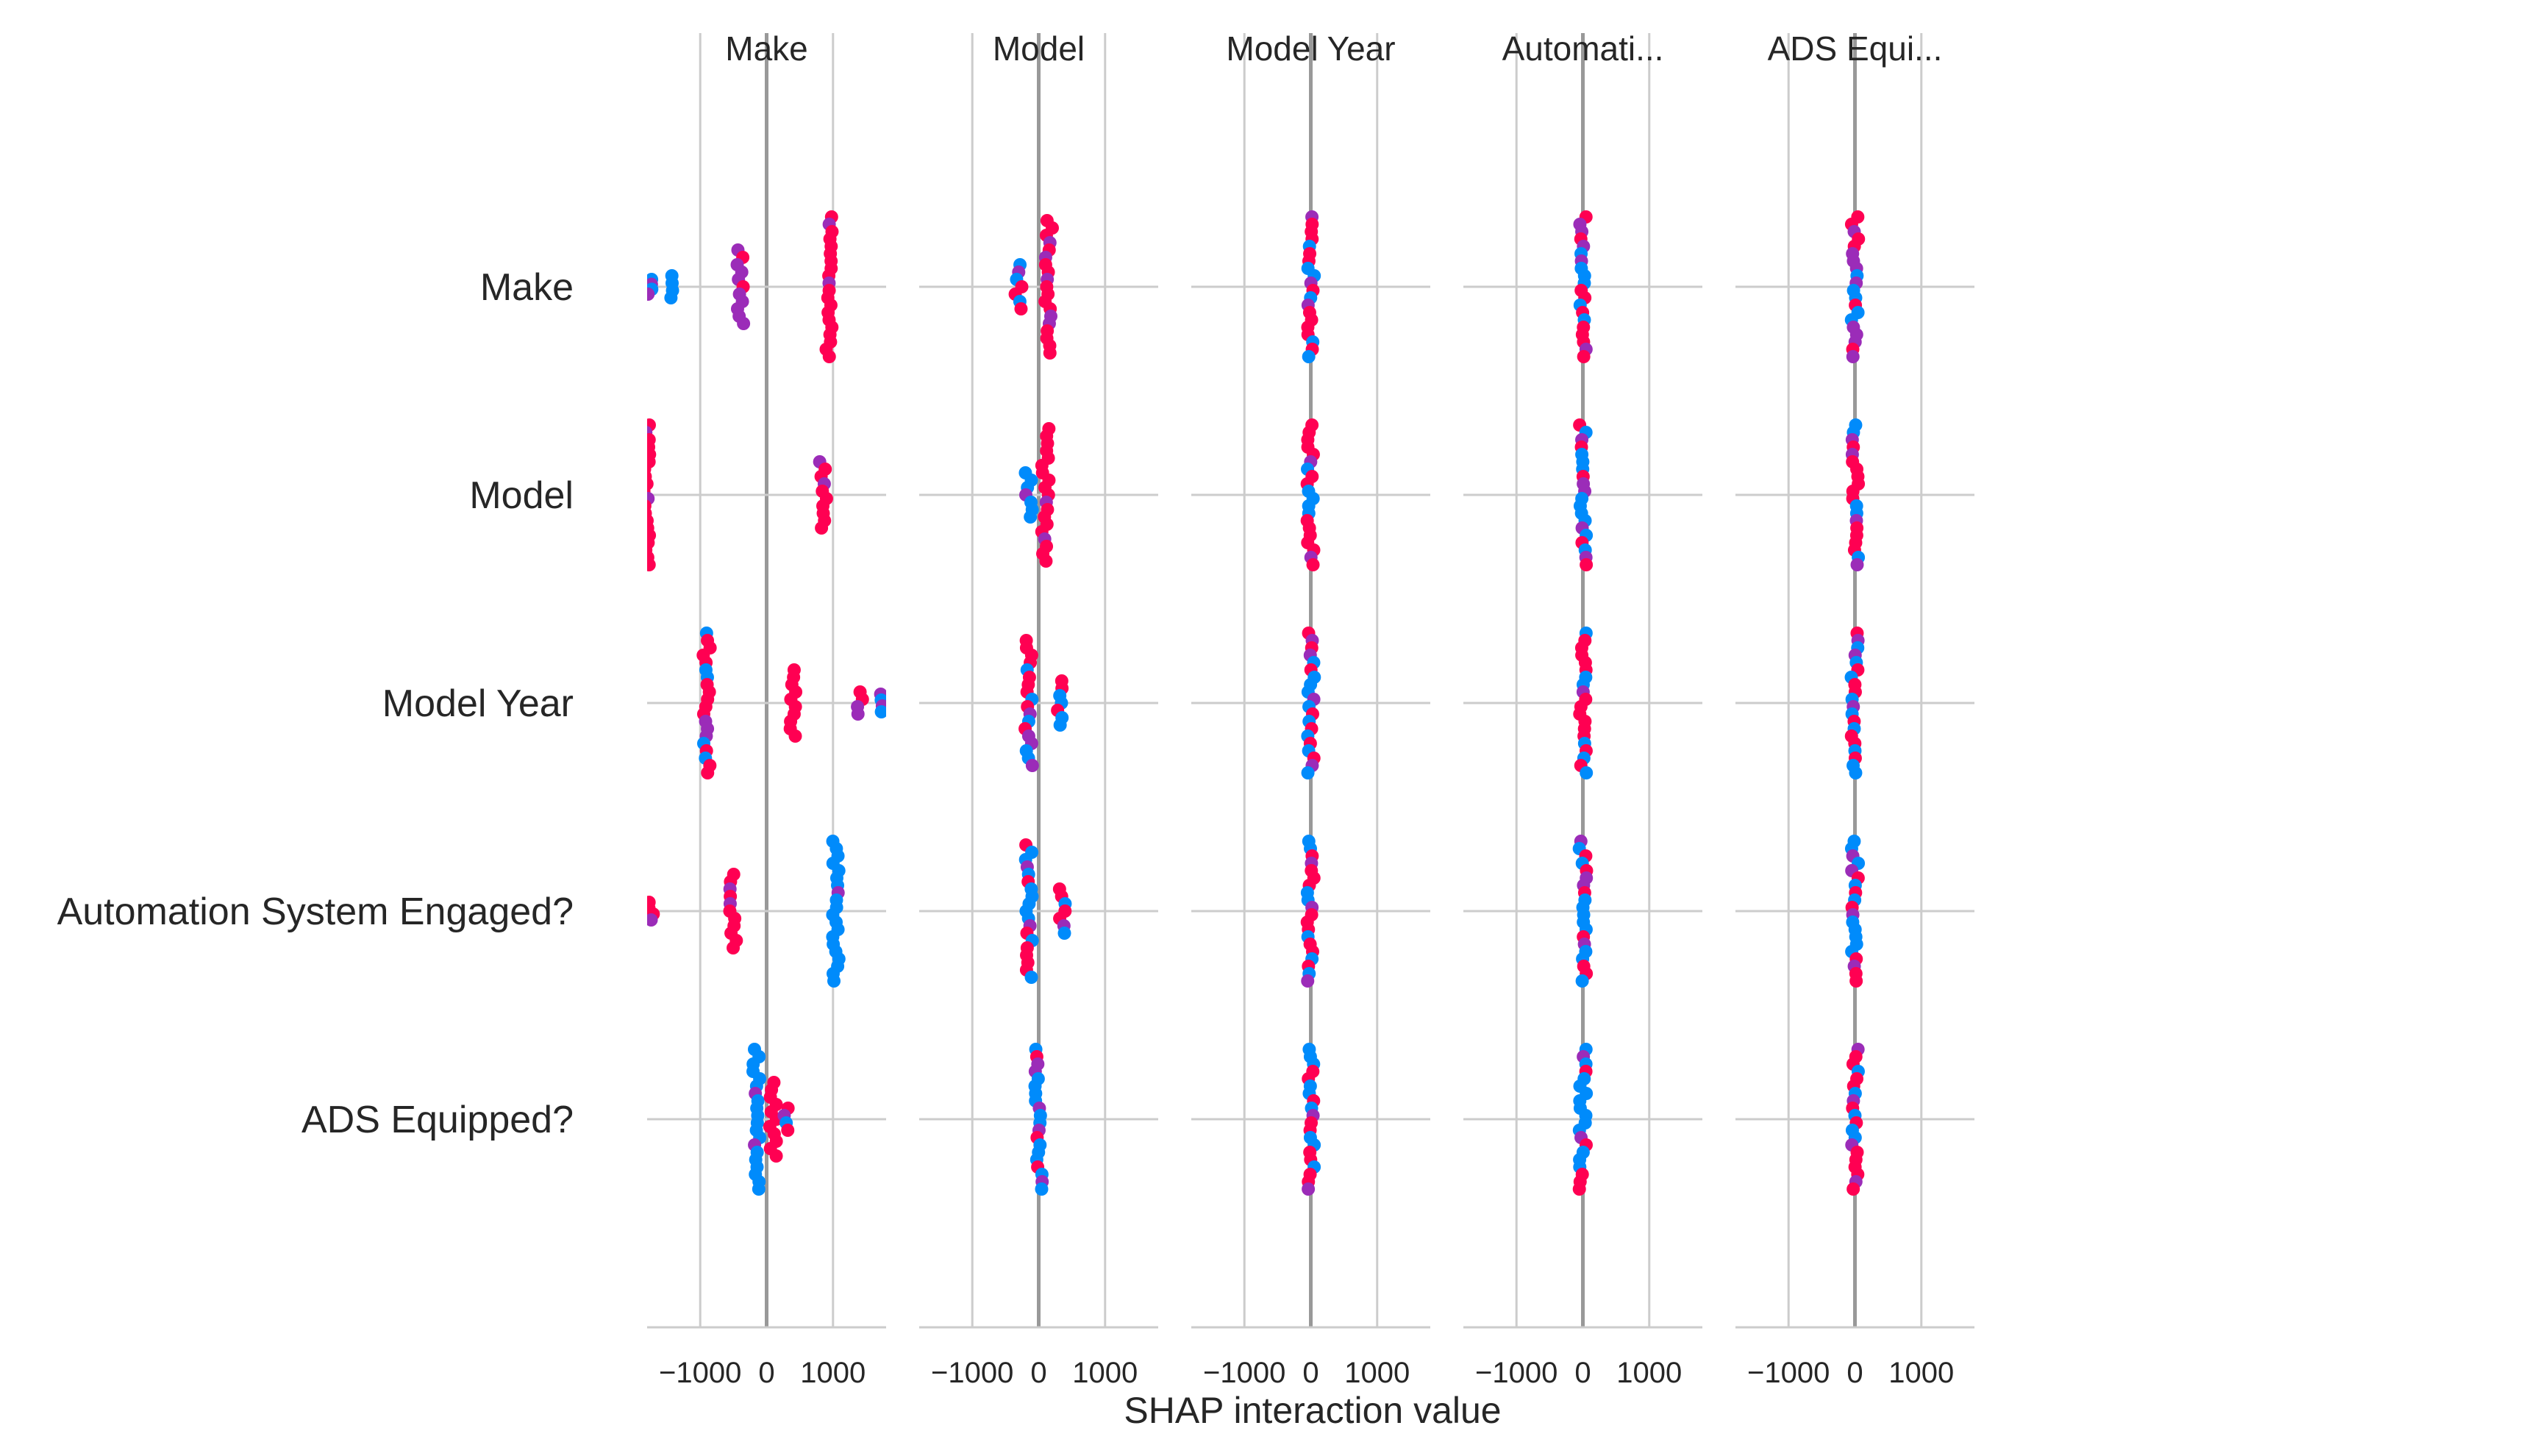 The width and height of the screenshot is (2537, 1456). Describe the element at coordinates (766, 48) in the screenshot. I see `panel-title: Make` at that location.